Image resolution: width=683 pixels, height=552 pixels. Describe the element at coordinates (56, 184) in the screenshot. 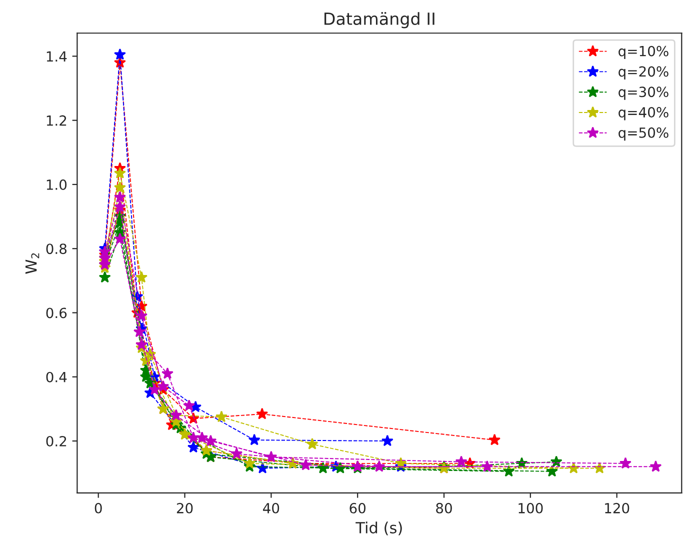

I see `y-tick-label: 1.0` at that location.